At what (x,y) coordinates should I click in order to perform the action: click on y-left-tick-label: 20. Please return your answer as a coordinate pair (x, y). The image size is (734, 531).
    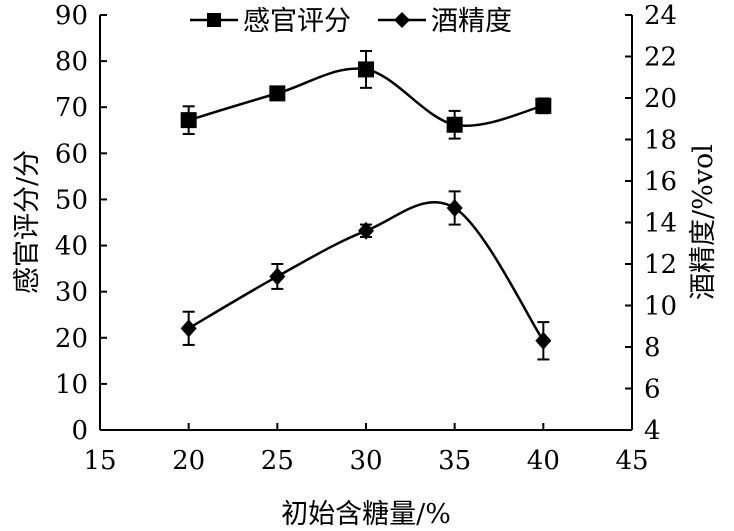
    Looking at the image, I should click on (71, 339).